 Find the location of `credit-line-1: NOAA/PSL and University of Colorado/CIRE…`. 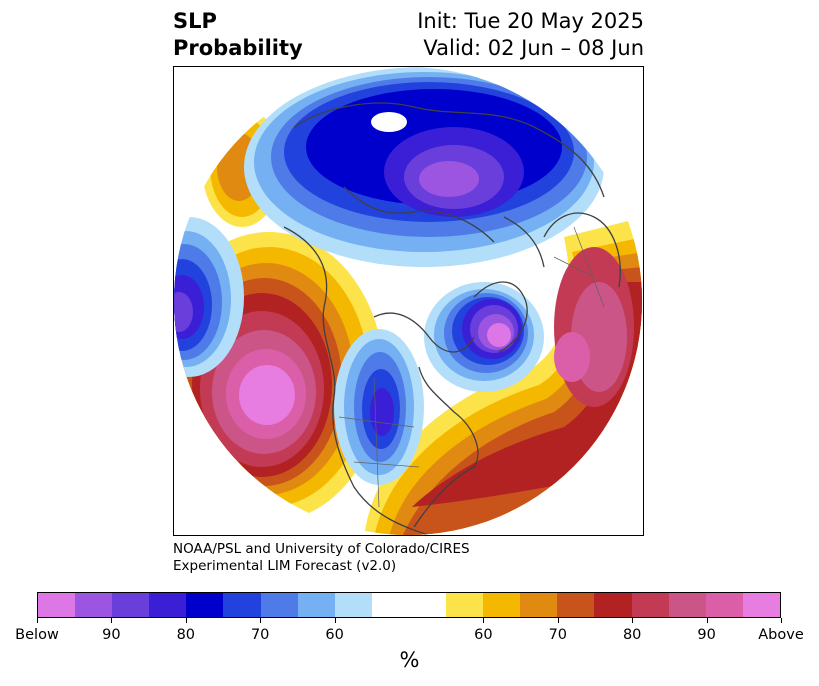

credit-line-1: NOAA/PSL and University of Colorado/CIRE… is located at coordinates (321, 549).